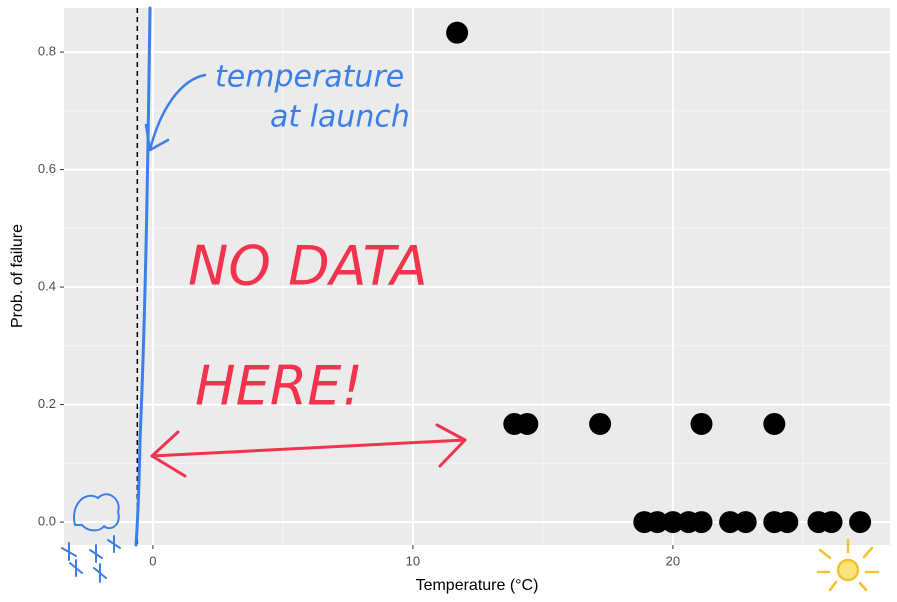 This screenshot has height=602, width=897. What do you see at coordinates (91, 559) in the screenshot?
I see `snowflakes` at bounding box center [91, 559].